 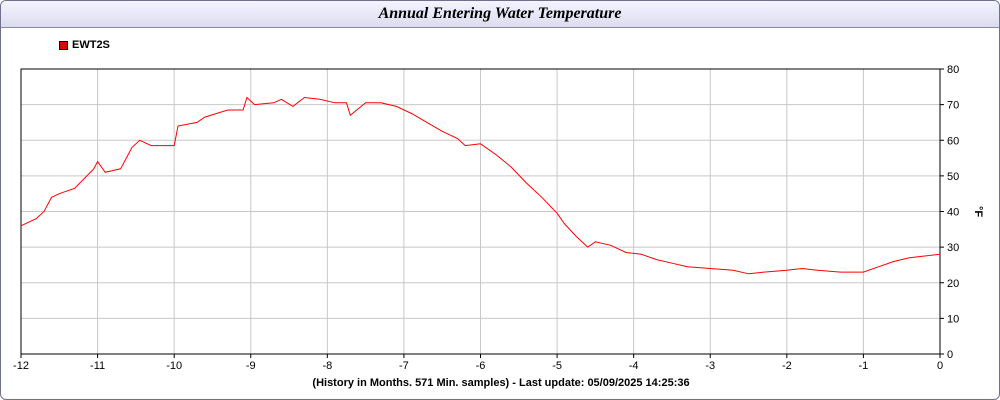 What do you see at coordinates (710, 366) in the screenshot?
I see `x-tick-label: -3` at bounding box center [710, 366].